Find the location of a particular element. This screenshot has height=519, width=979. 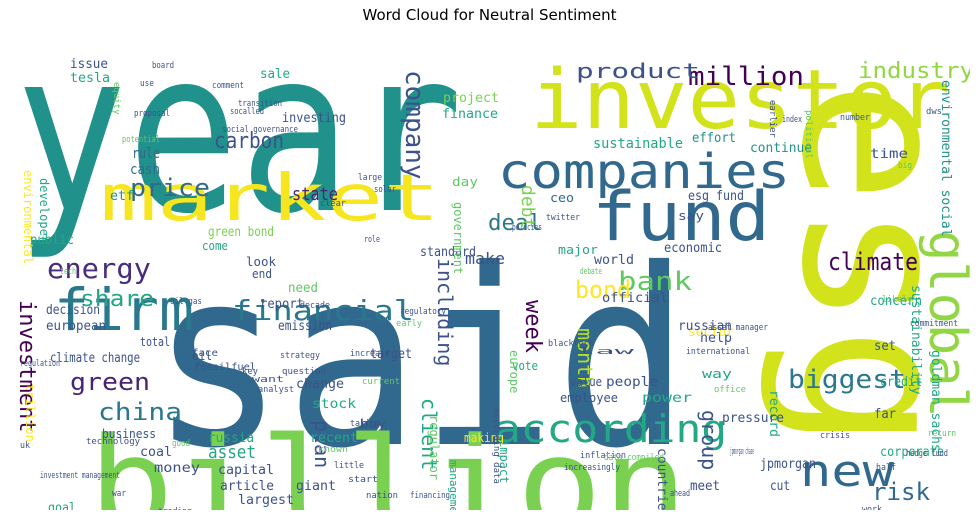

word-etf: etf is located at coordinates (122, 196).